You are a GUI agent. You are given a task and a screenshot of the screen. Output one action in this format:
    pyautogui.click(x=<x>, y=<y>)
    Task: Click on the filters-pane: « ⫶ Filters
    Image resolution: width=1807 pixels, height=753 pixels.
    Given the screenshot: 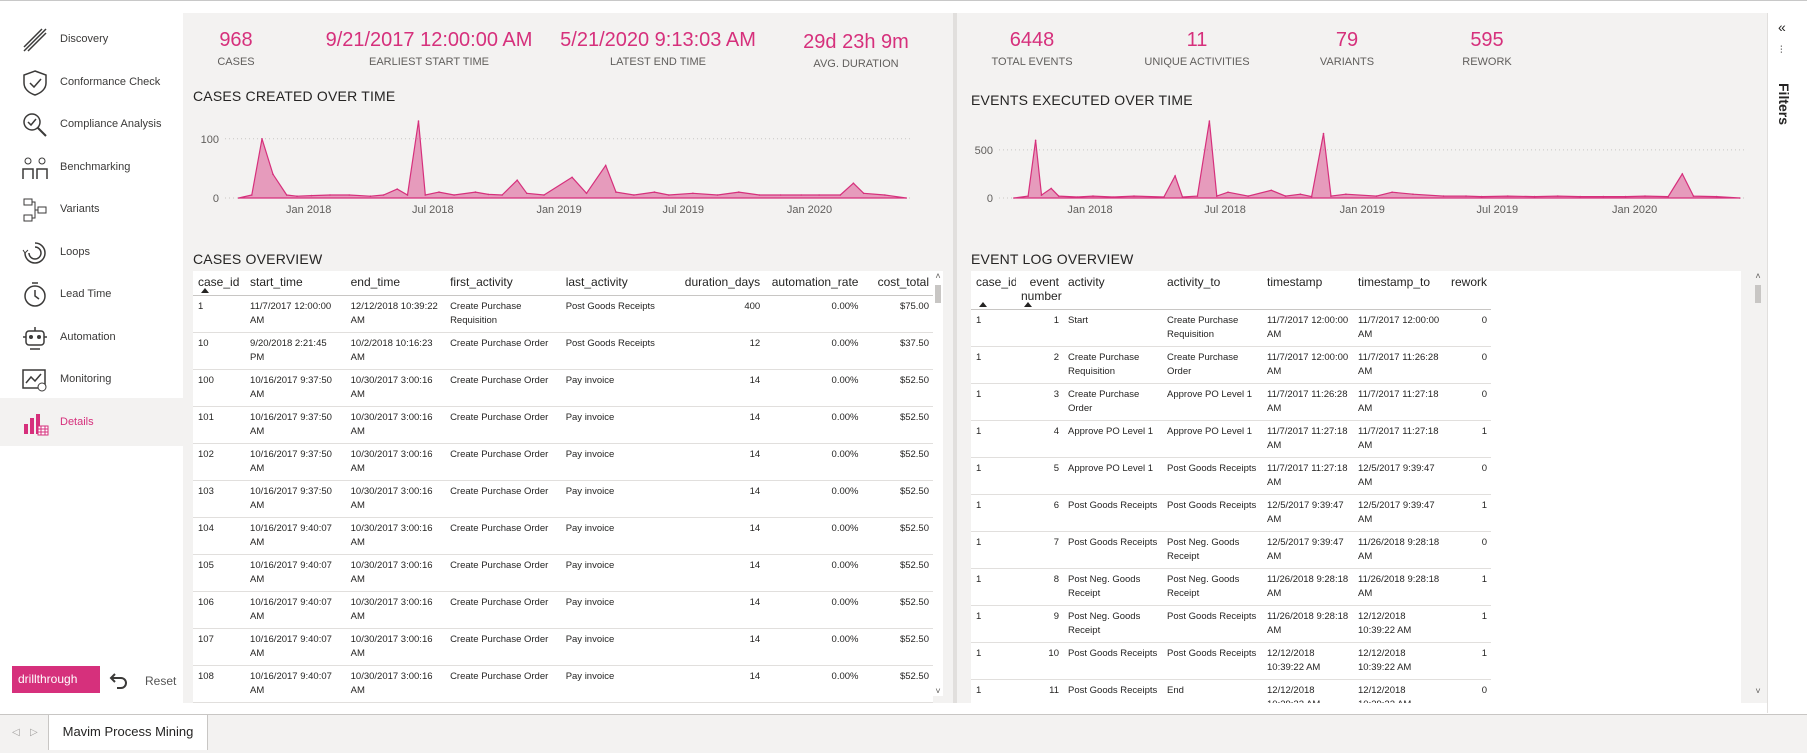 What is the action you would take?
    pyautogui.click(x=1787, y=363)
    